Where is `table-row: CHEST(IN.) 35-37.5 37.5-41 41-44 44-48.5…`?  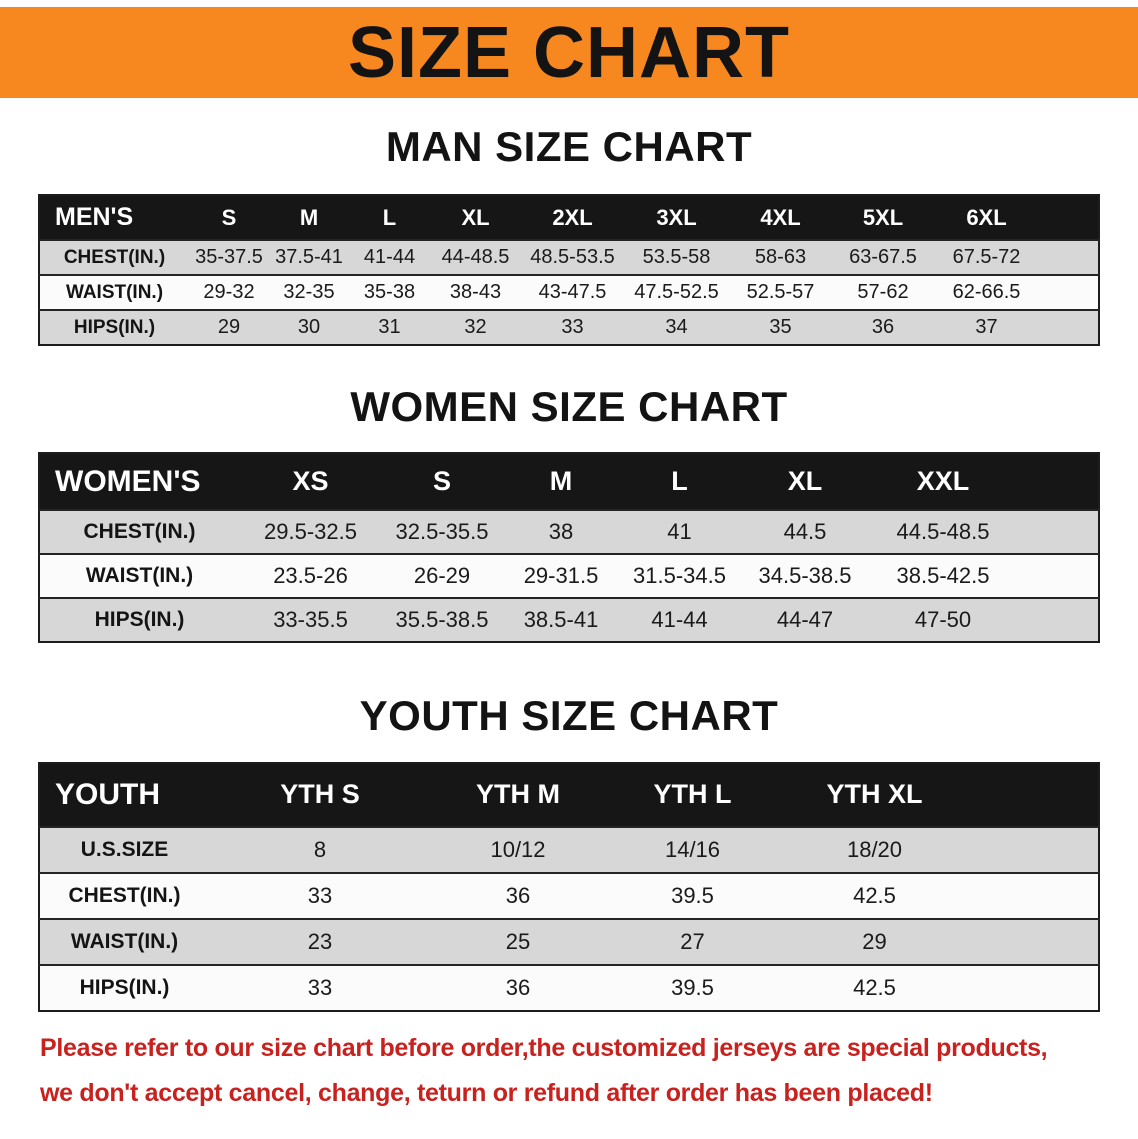
table-row: CHEST(IN.) 35-37.5 37.5-41 41-44 44-48.5… is located at coordinates (569, 258).